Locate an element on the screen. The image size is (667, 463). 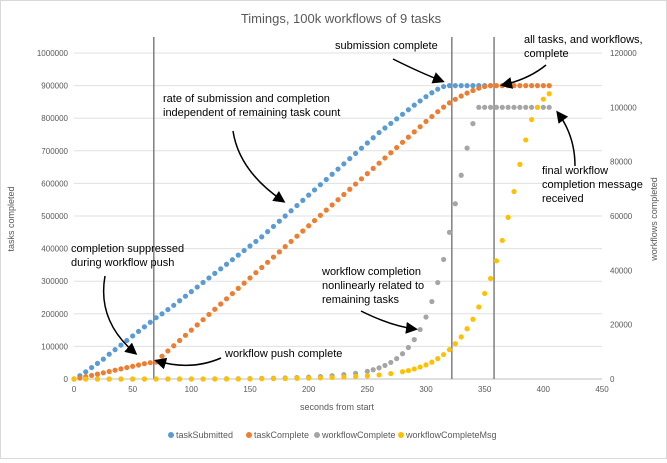
x-tick-label: 250 is located at coordinates (368, 389).